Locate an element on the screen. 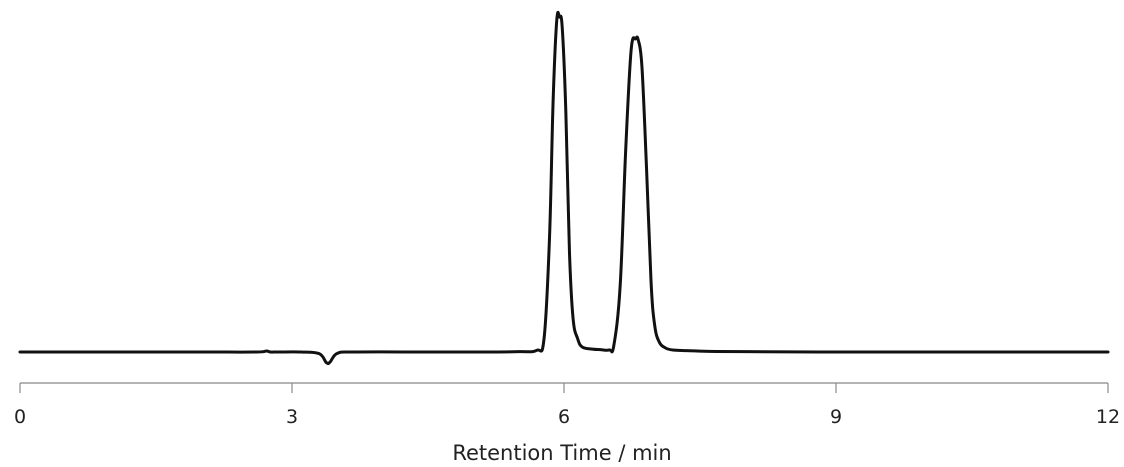 The width and height of the screenshot is (1124, 467). x-axis: 0 3 6 9 12 is located at coordinates (567, 405).